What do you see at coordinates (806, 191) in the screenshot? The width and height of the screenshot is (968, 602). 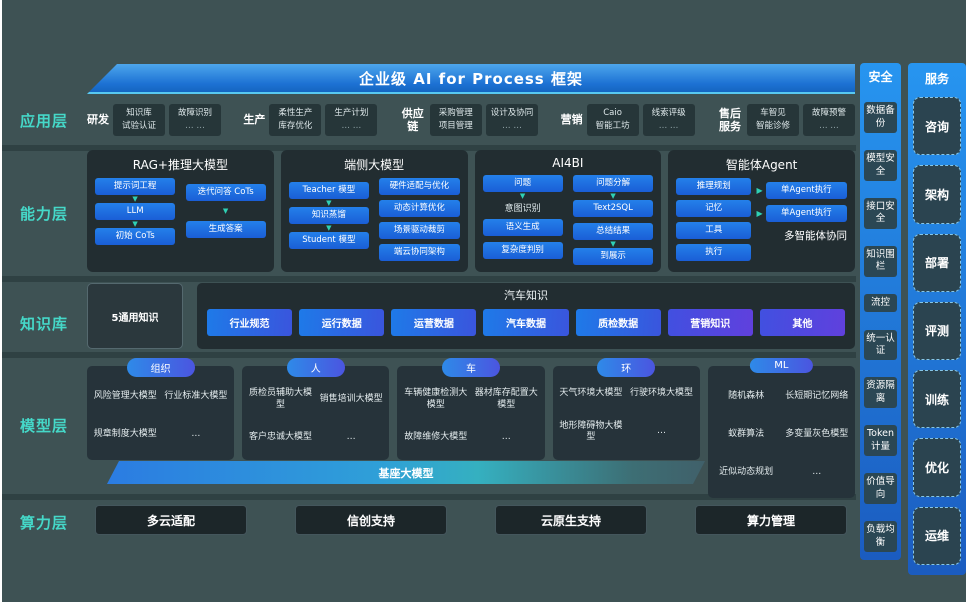 I see `flow-box: 单Agent执行` at bounding box center [806, 191].